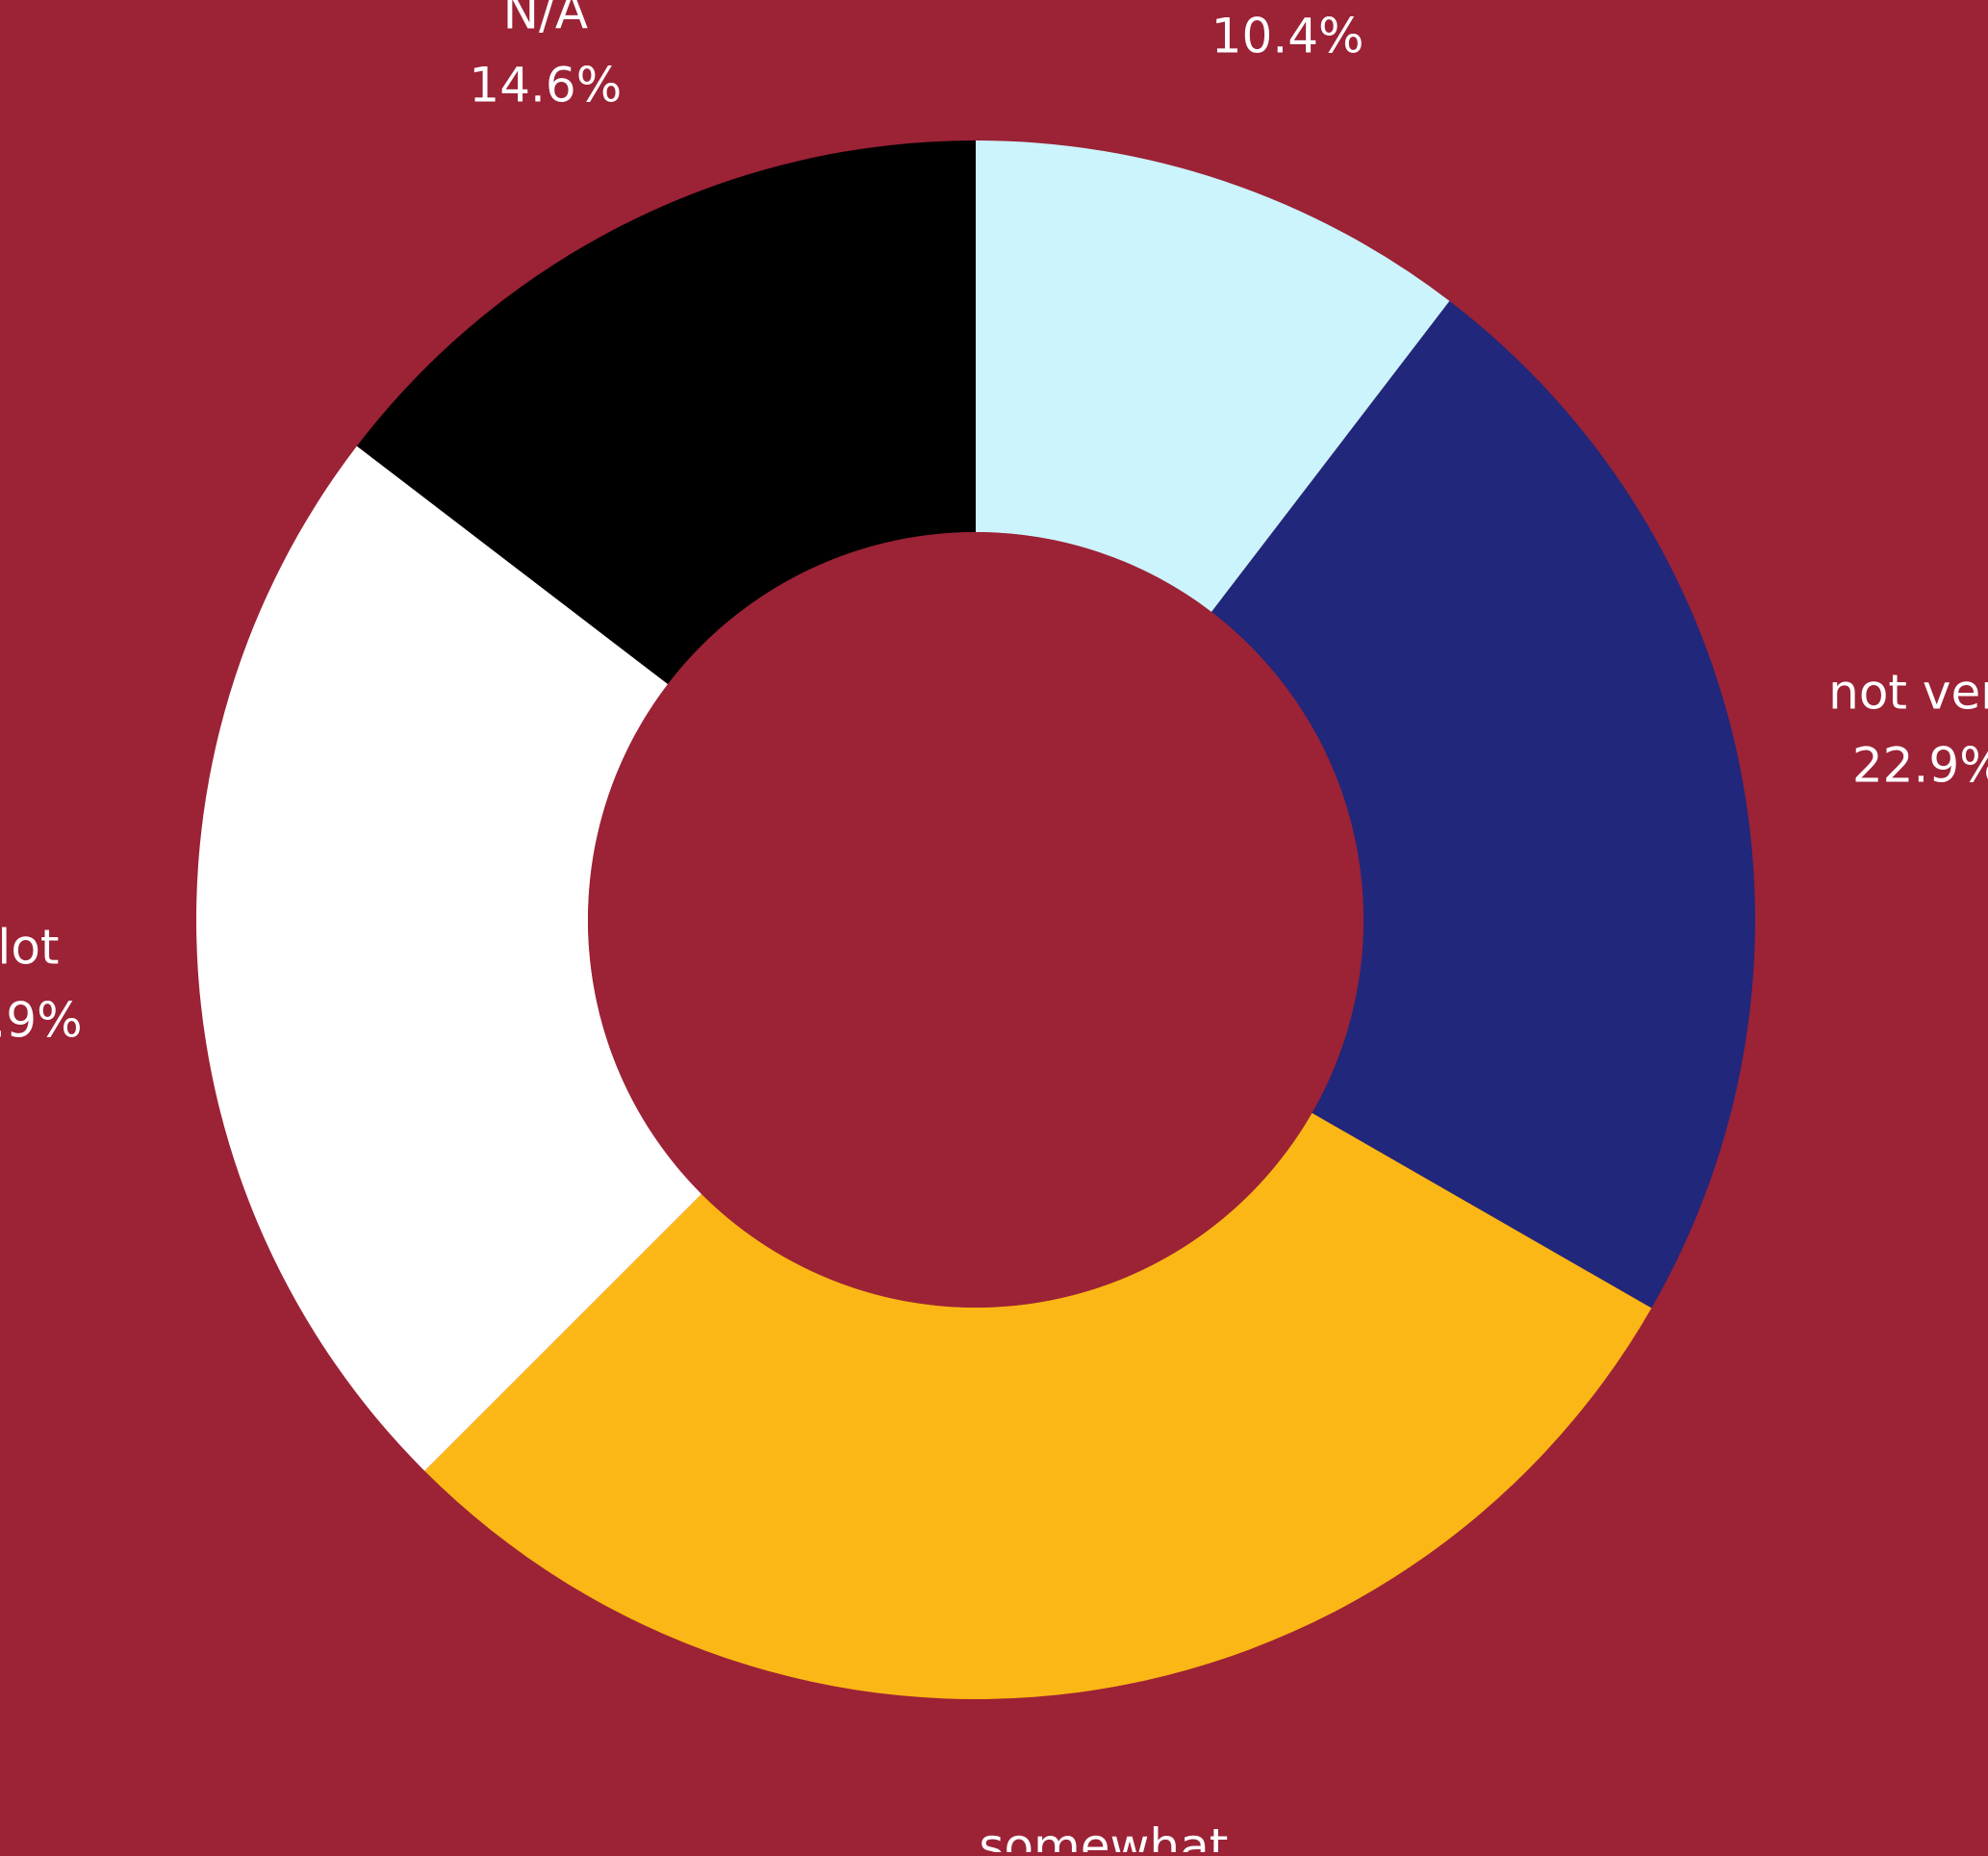 This screenshot has height=1856, width=1988. What do you see at coordinates (666, 412) in the screenshot?
I see `slice-n-a` at bounding box center [666, 412].